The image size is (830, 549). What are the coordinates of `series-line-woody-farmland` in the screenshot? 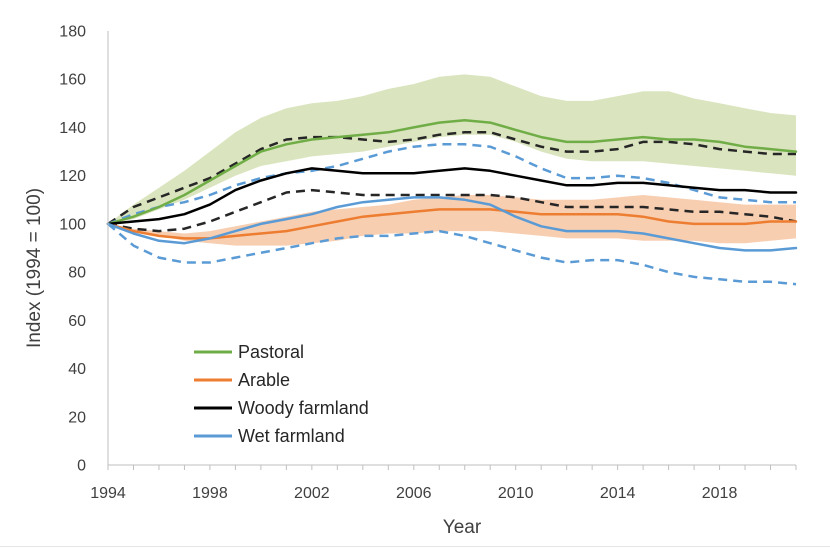 It's located at (452, 196).